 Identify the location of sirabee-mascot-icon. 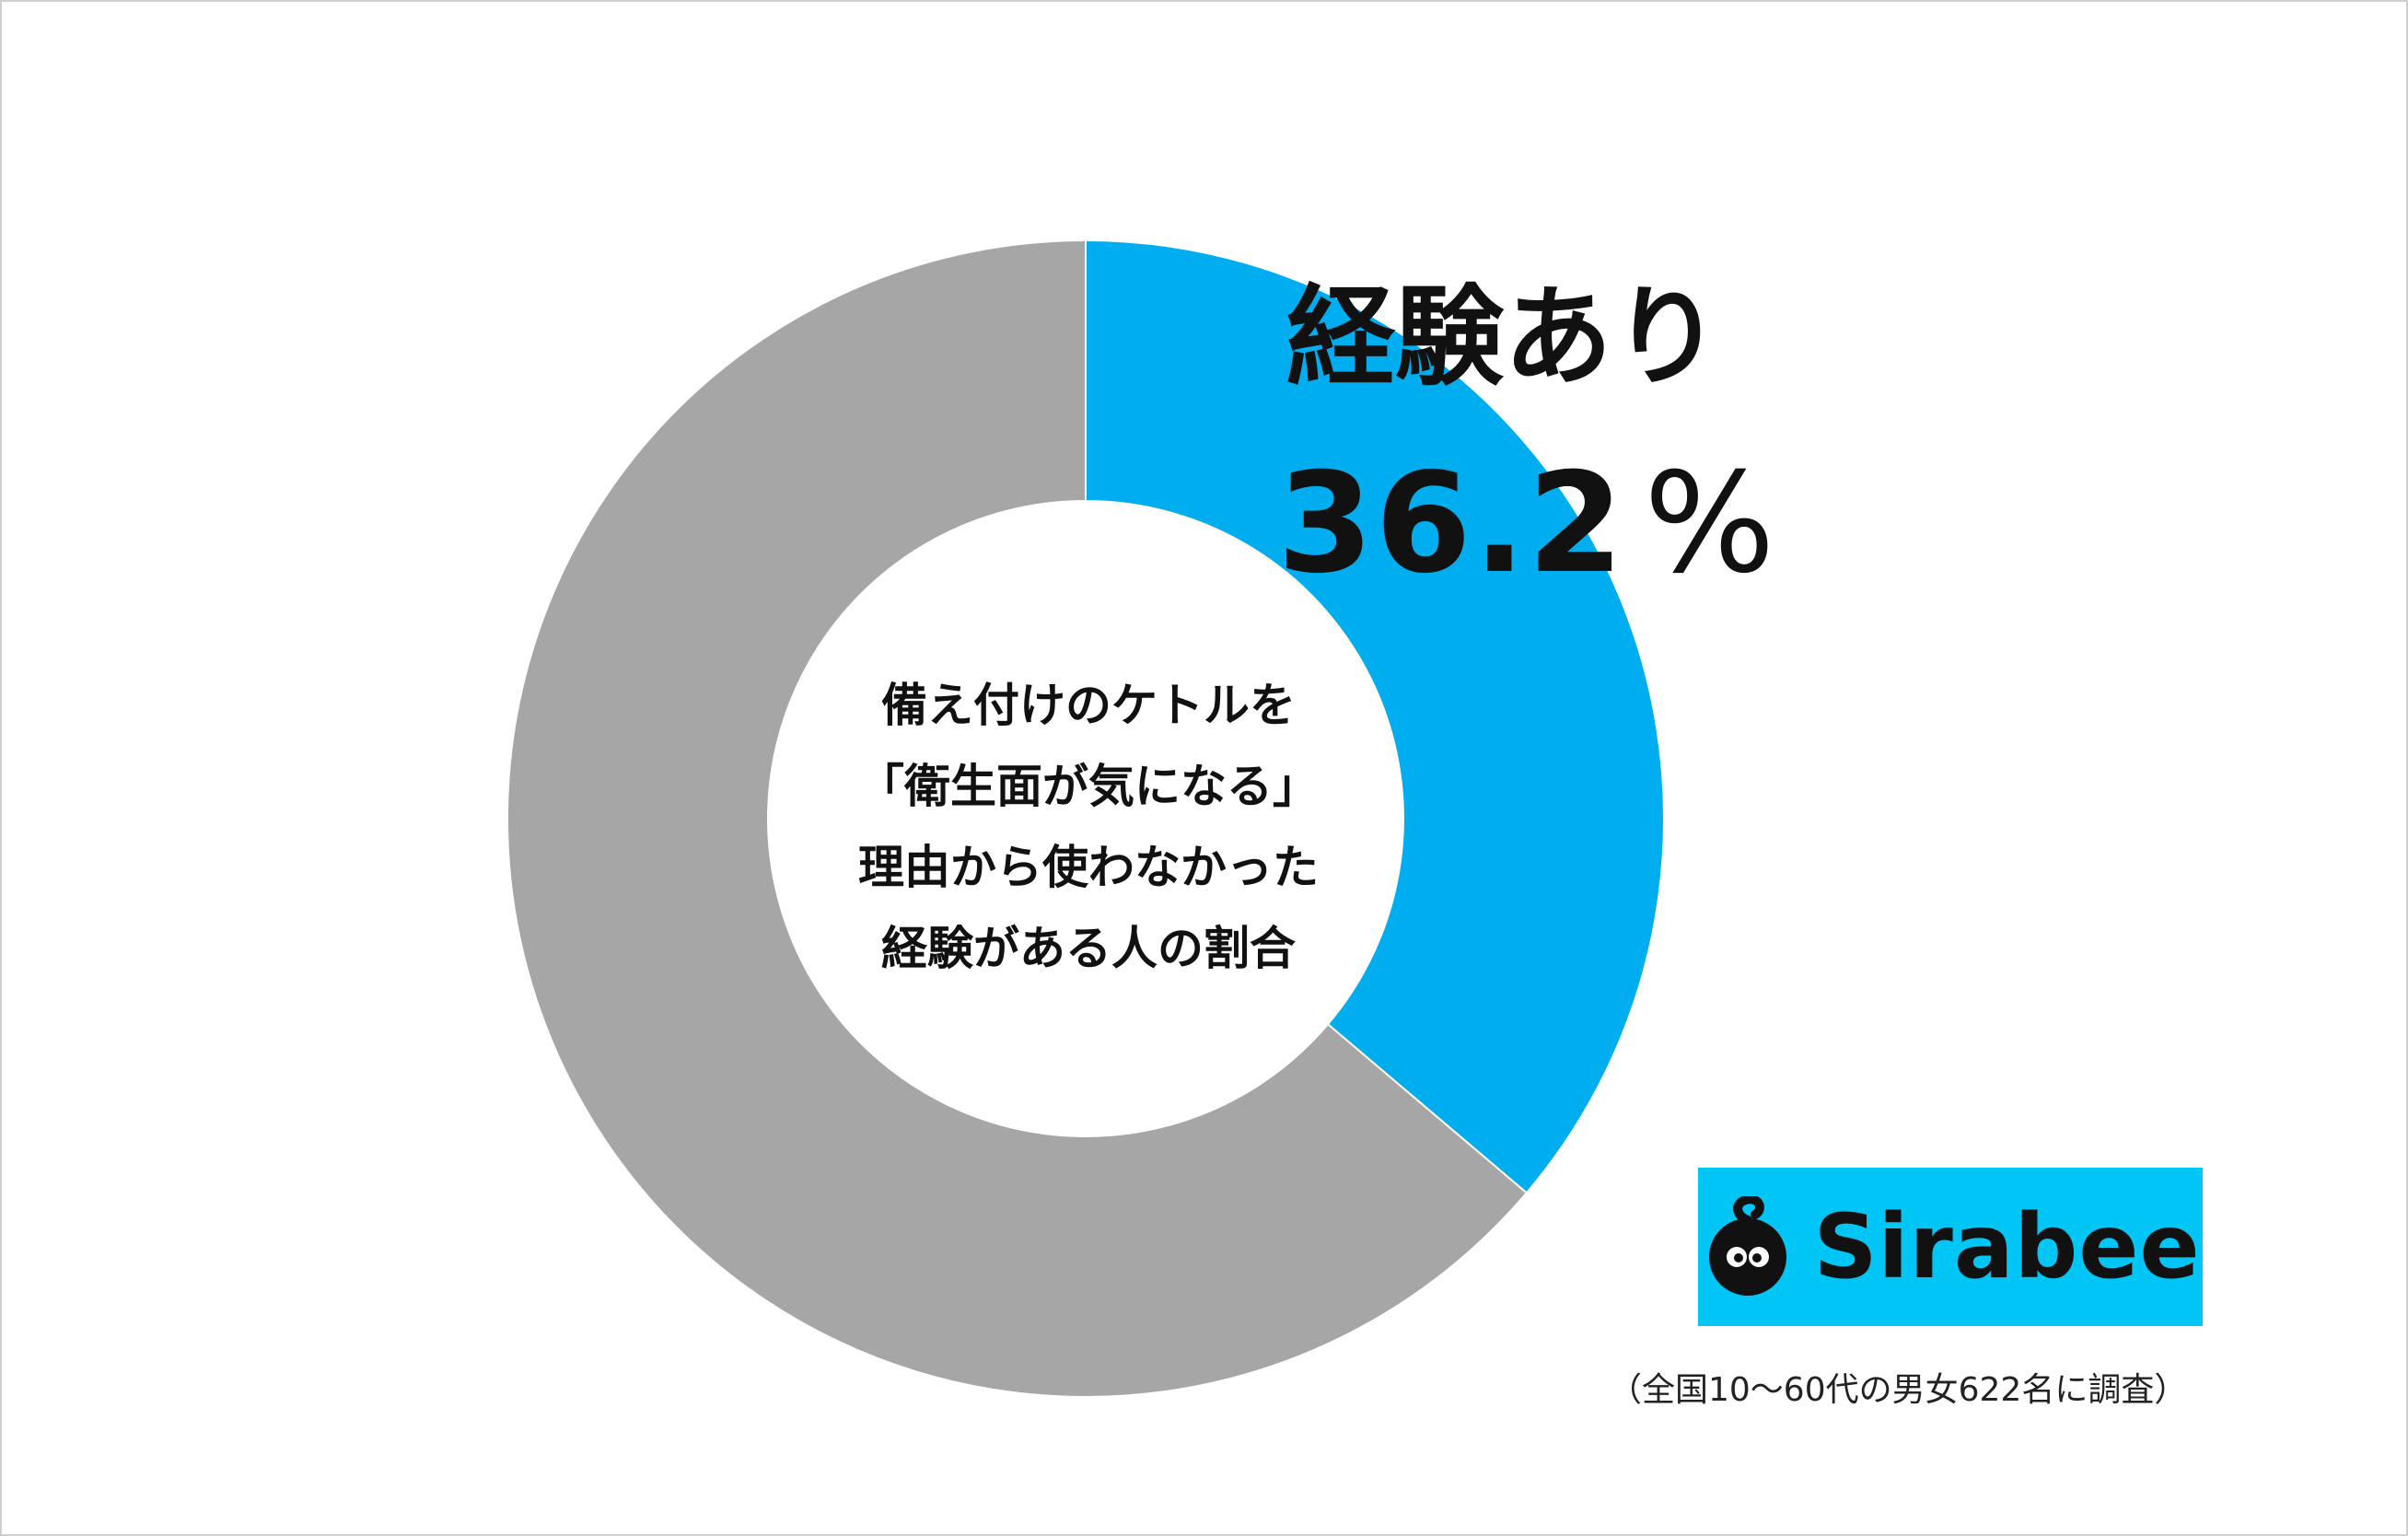
(1748, 1246).